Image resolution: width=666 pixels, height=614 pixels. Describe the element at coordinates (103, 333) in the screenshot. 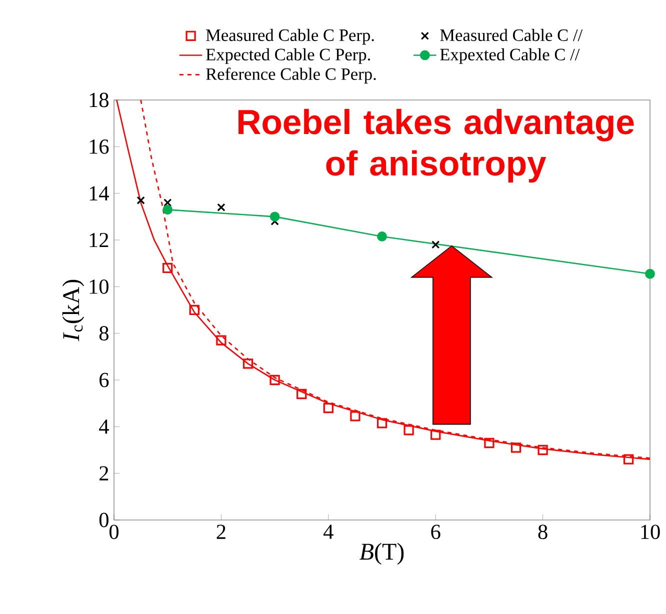

I see `y-tick-label: 8` at that location.